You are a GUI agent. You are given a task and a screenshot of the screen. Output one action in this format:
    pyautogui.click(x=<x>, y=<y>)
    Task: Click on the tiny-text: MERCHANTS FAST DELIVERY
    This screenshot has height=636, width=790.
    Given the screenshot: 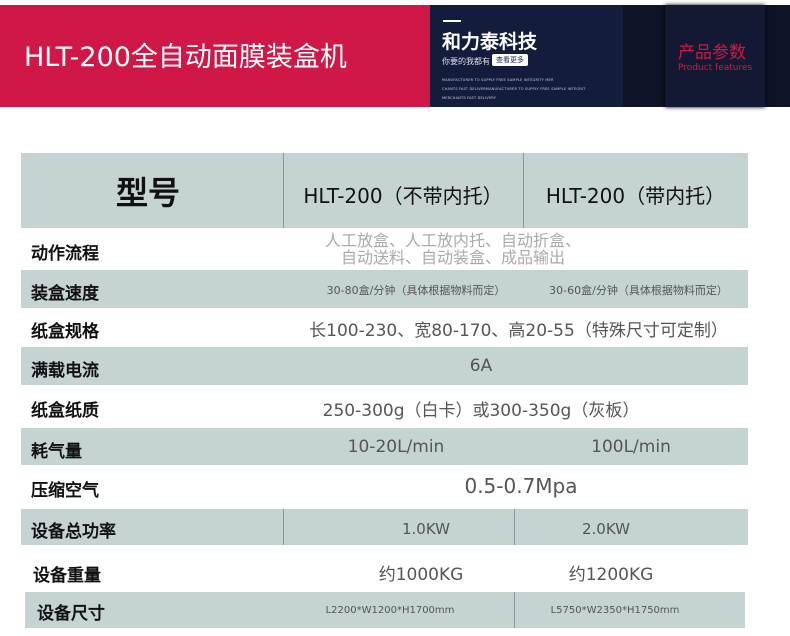 What is the action you would take?
    pyautogui.click(x=469, y=98)
    